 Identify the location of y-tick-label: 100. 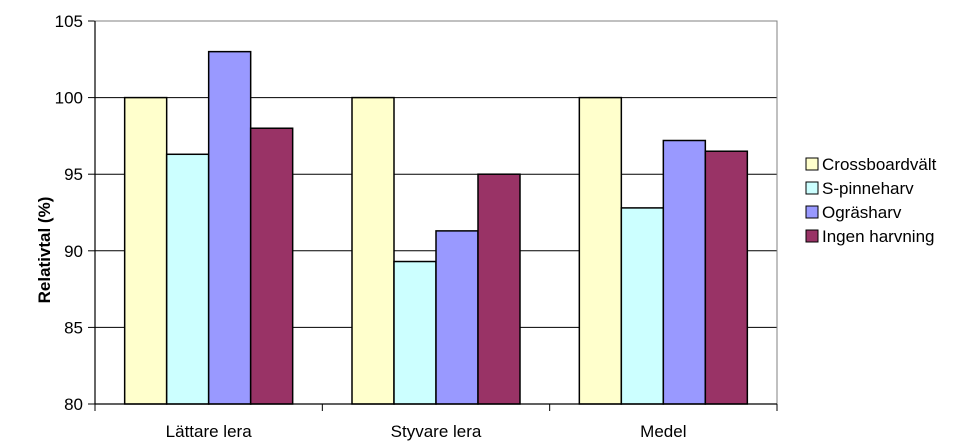
(69, 98).